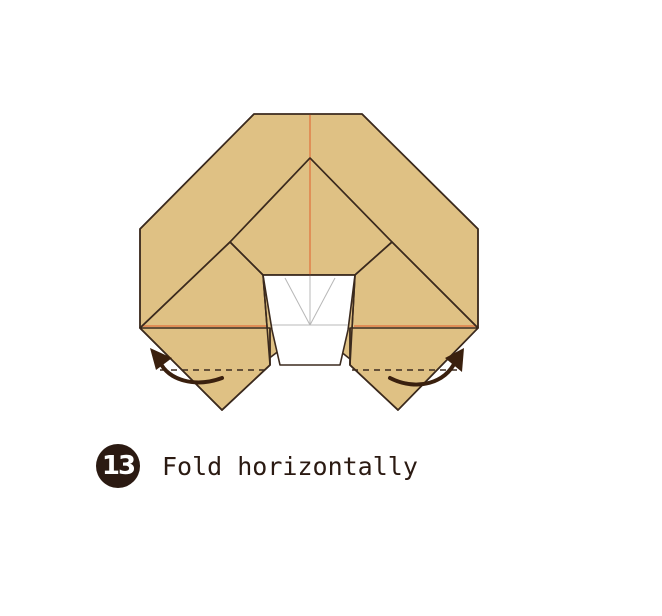 This screenshot has width=662, height=616. What do you see at coordinates (191, 372) in the screenshot?
I see `left-fold-arrow-icon` at bounding box center [191, 372].